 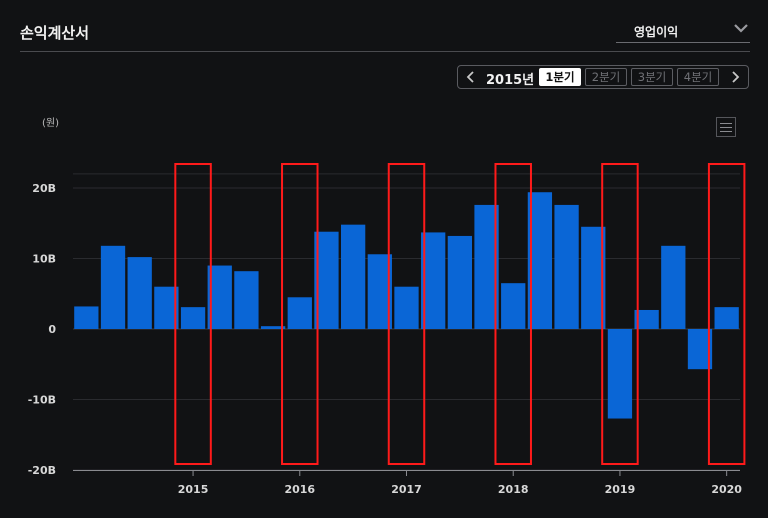 What do you see at coordinates (735, 77) in the screenshot?
I see `chevron-right-icon` at bounding box center [735, 77].